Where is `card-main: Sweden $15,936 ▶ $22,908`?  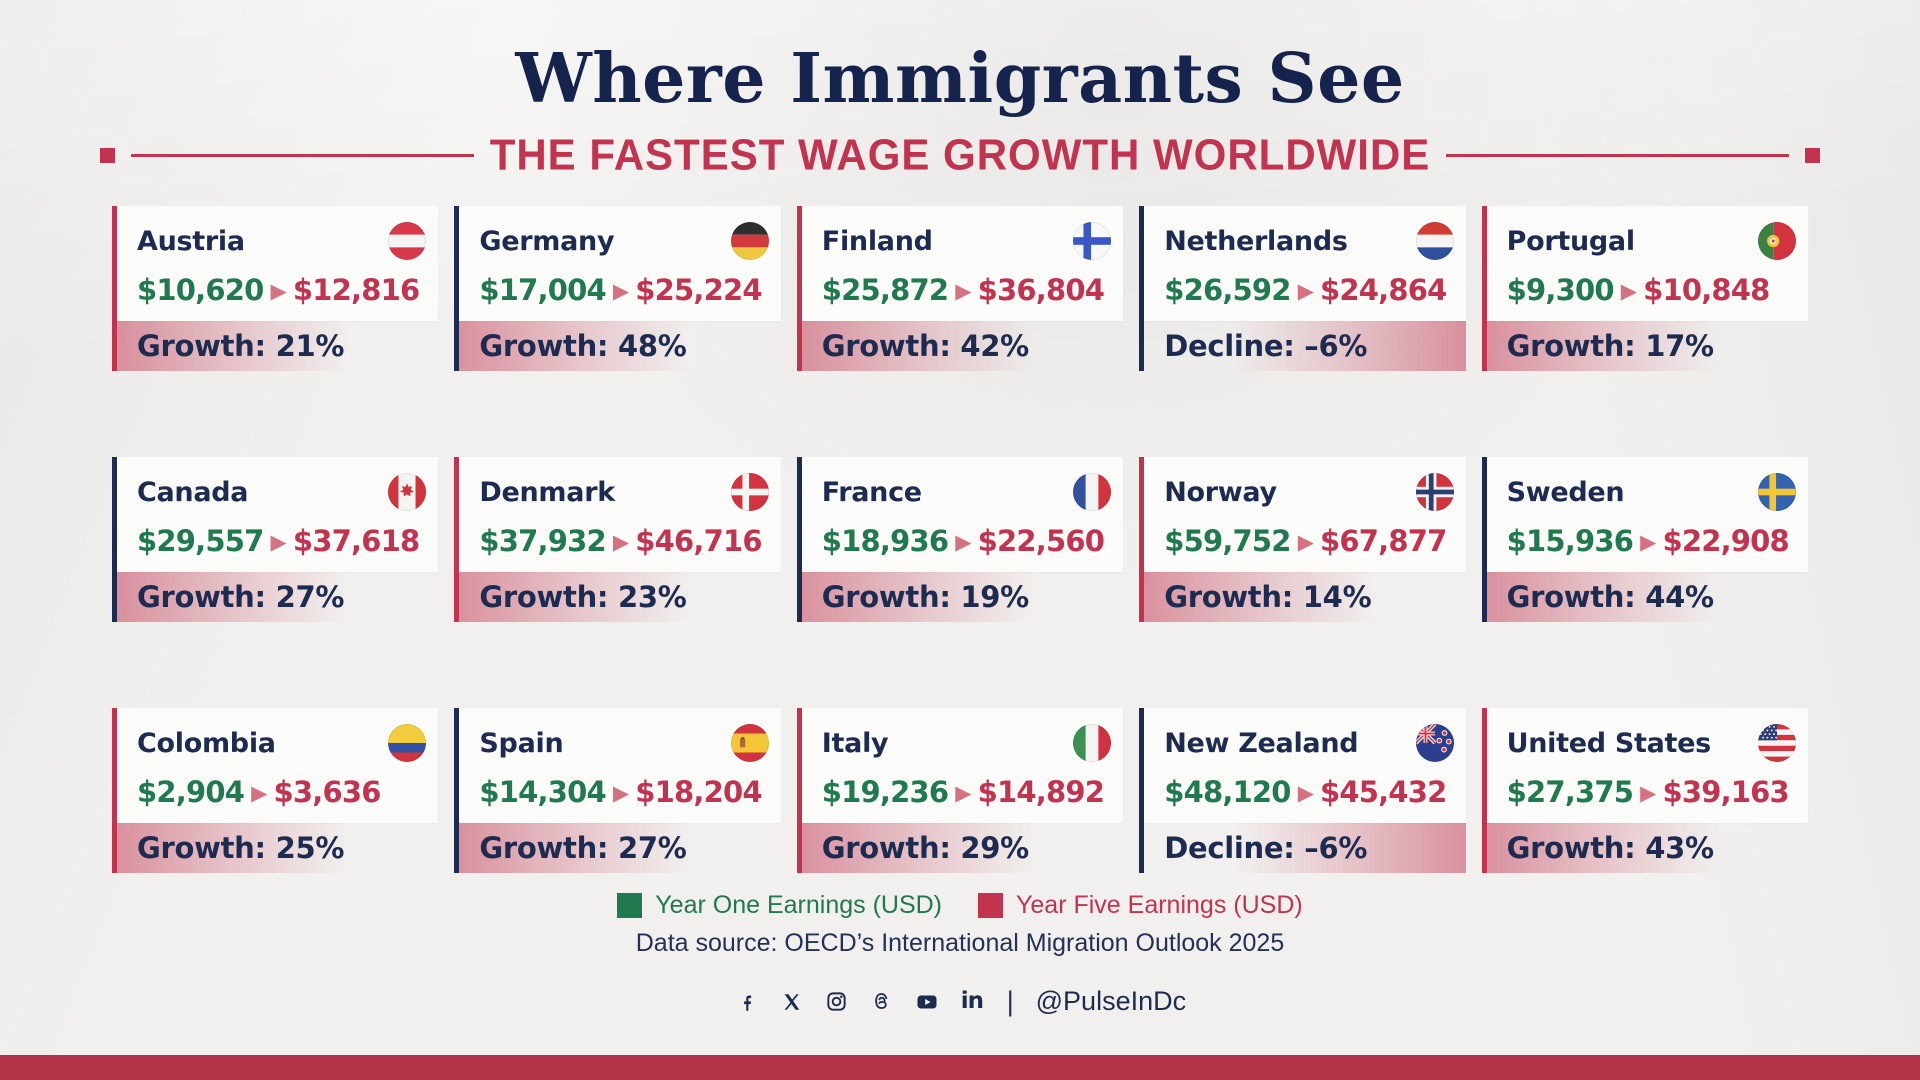 card-main: Sweden $15,936 ▶ $22,908 is located at coordinates (1647, 514).